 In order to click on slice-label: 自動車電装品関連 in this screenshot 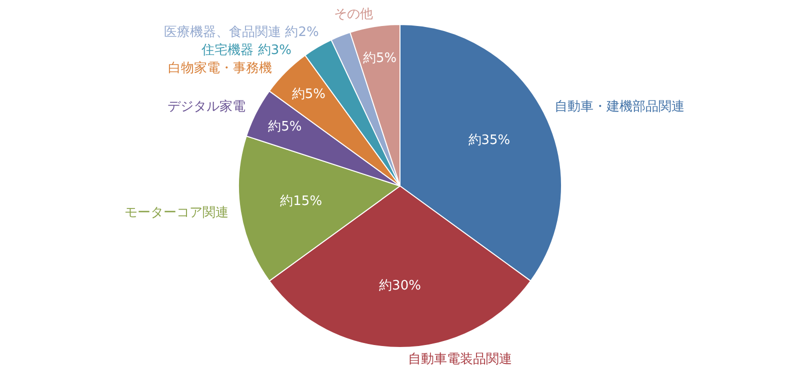, I will do `click(460, 359)`.